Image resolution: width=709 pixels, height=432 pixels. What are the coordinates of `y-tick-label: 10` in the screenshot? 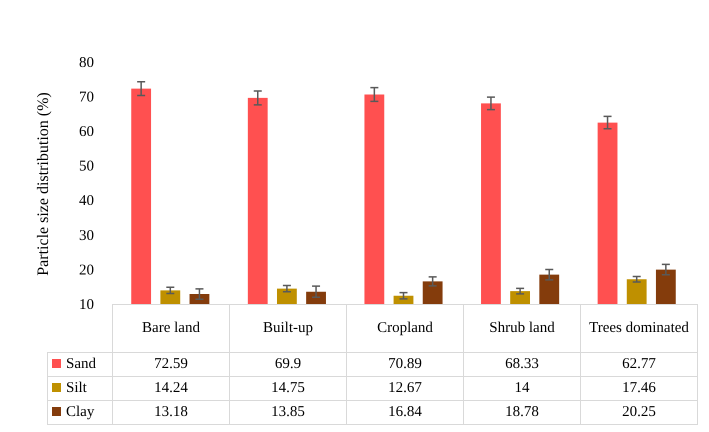 It's located at (86, 304).